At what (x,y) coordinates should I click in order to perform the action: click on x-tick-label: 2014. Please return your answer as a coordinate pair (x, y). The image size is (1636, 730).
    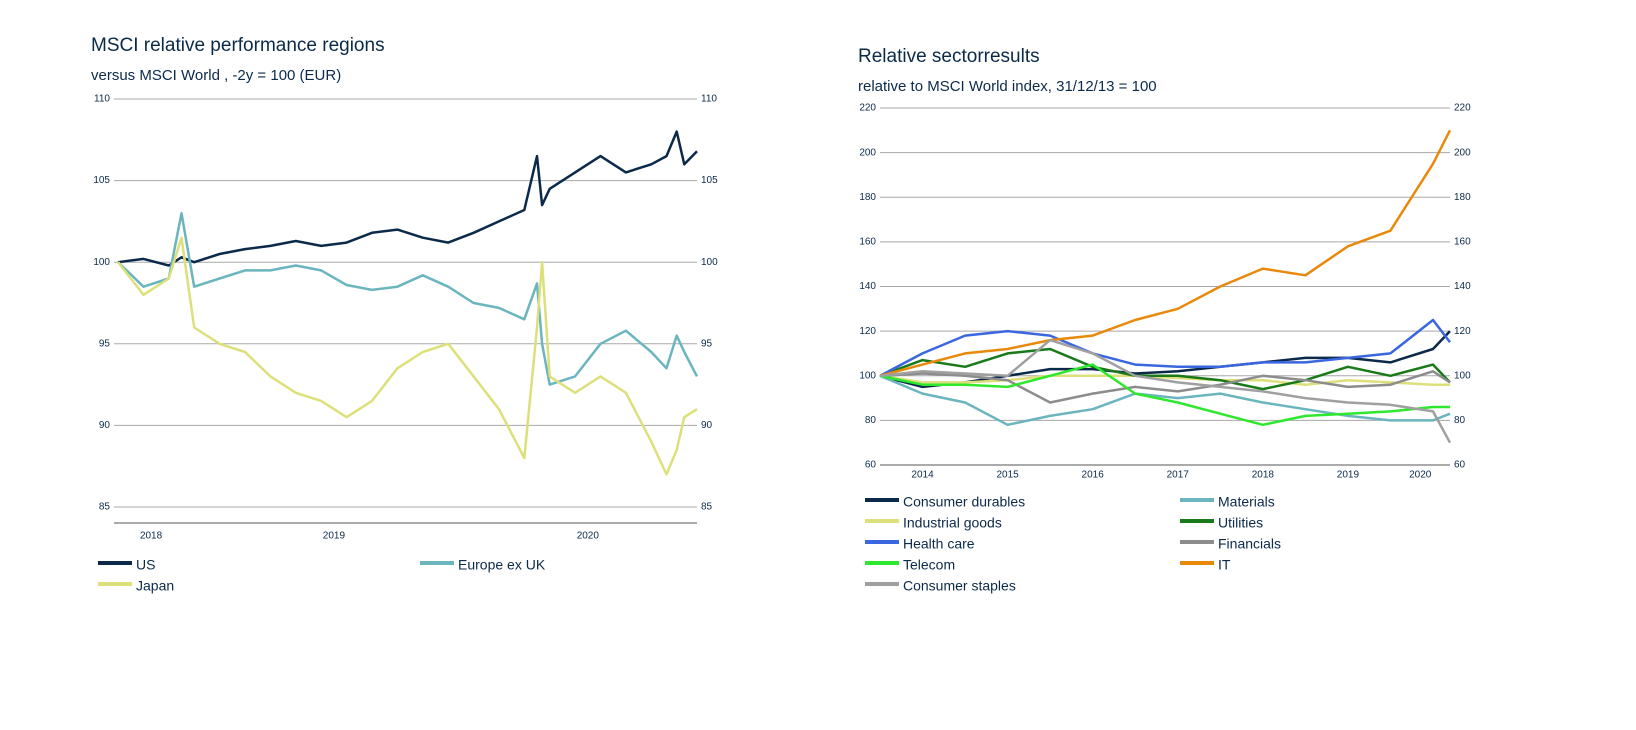
    Looking at the image, I should click on (922, 475).